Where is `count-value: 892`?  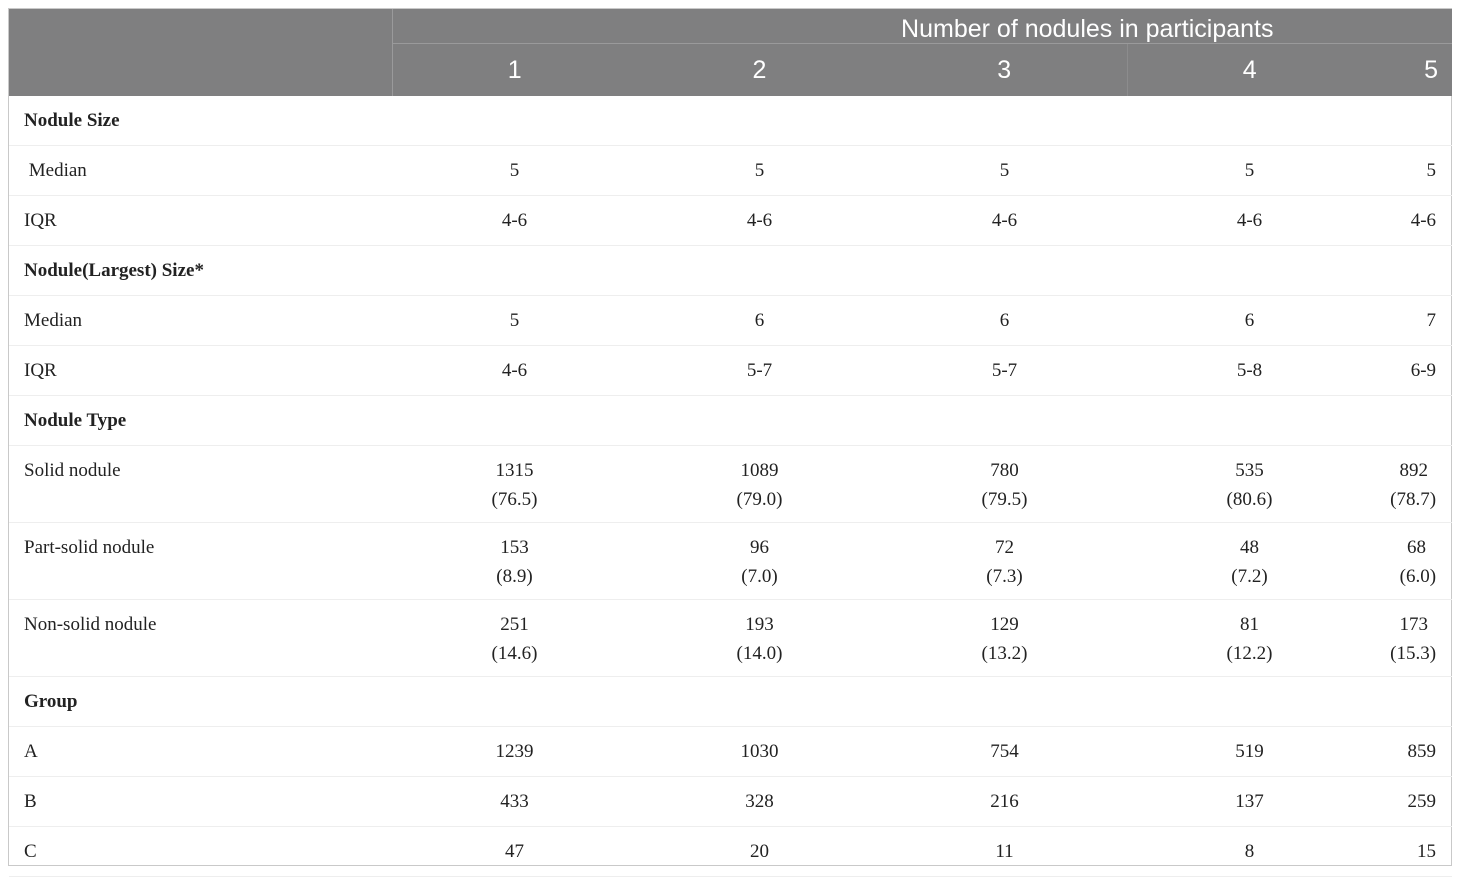
count-value: 892 is located at coordinates (1414, 470).